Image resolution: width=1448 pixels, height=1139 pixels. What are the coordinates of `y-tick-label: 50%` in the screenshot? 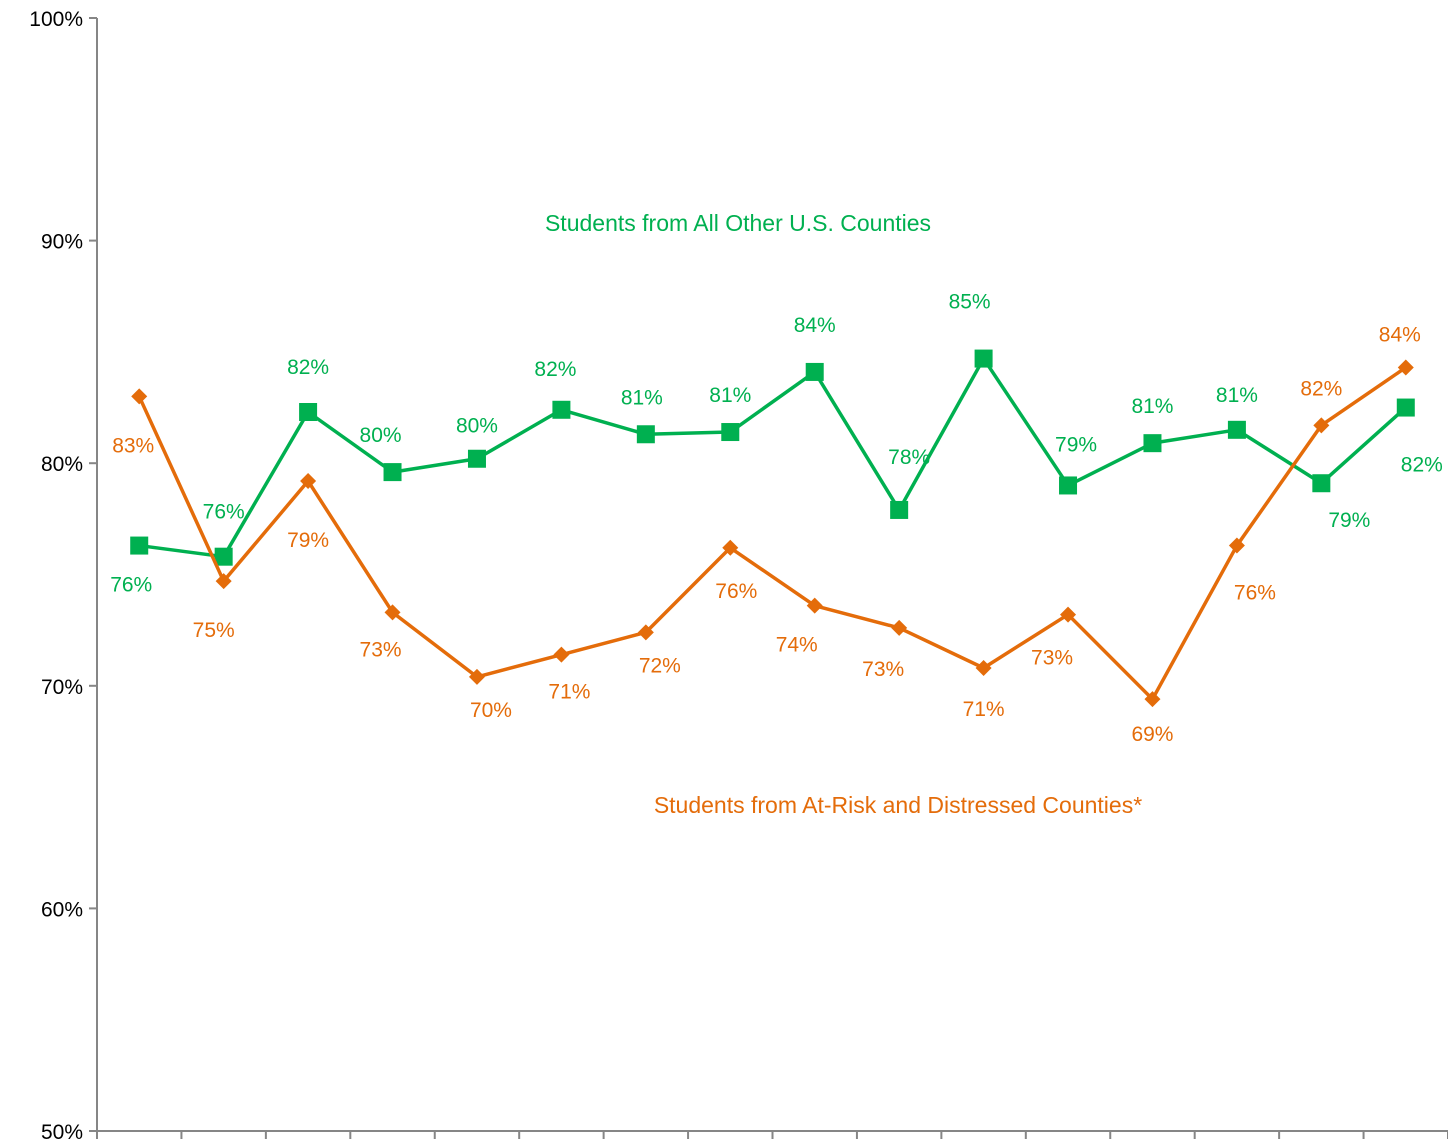 It's located at (62, 1130).